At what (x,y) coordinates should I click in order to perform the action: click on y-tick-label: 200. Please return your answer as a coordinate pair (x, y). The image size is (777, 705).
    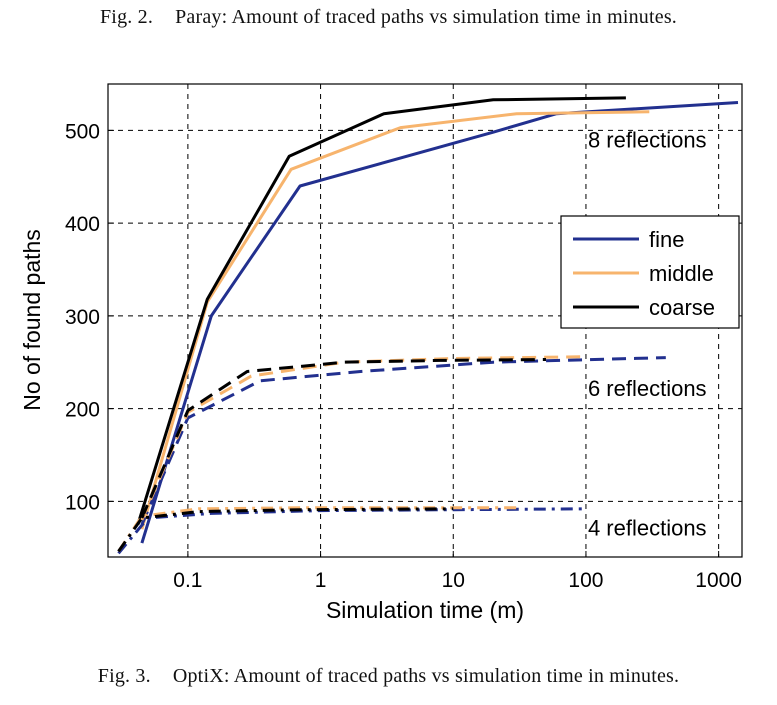
    Looking at the image, I should click on (82, 410).